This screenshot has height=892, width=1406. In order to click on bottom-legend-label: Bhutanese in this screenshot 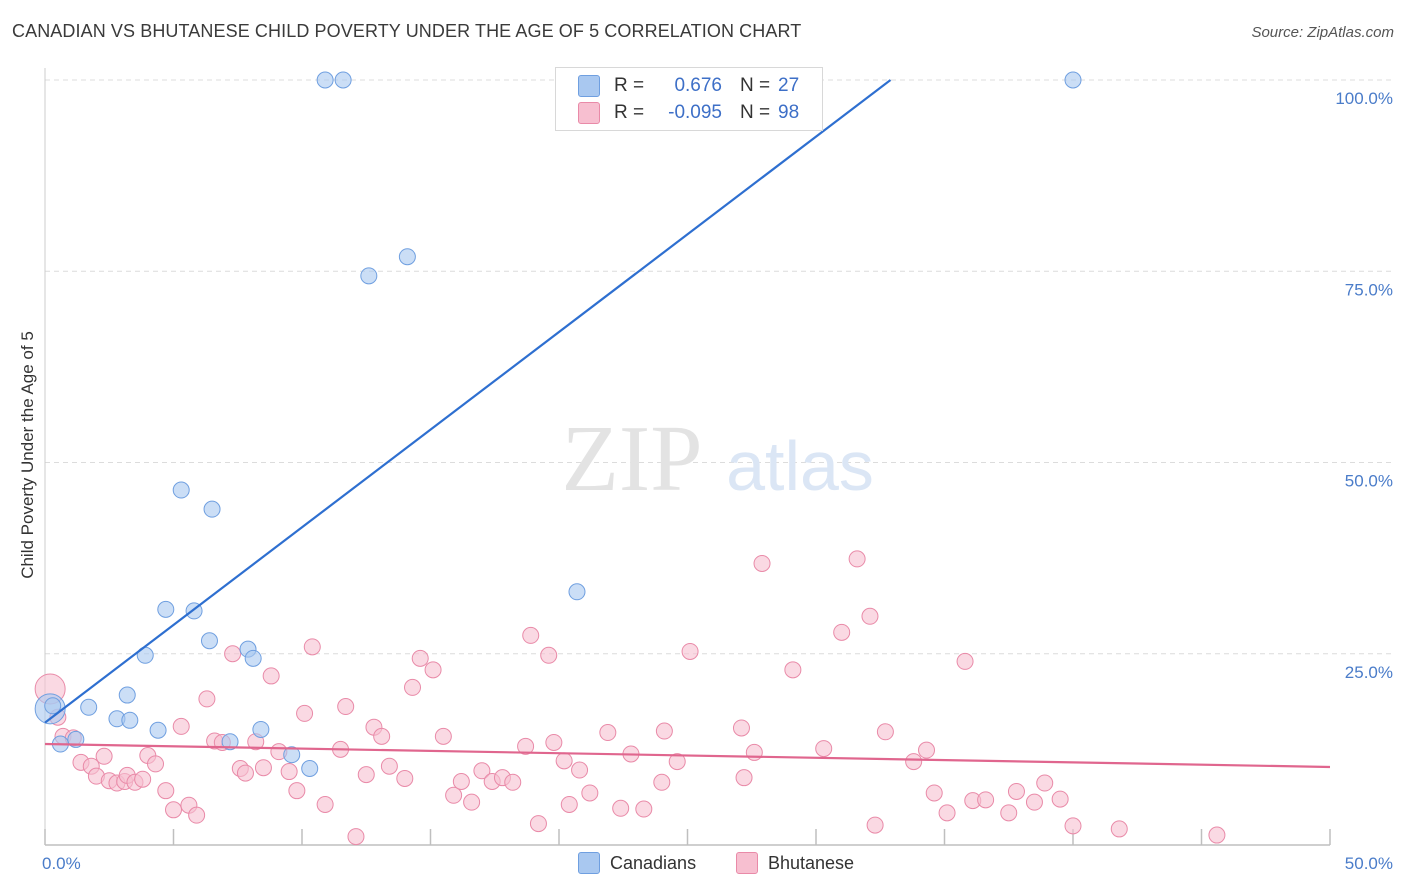, I will do `click(811, 862)`.